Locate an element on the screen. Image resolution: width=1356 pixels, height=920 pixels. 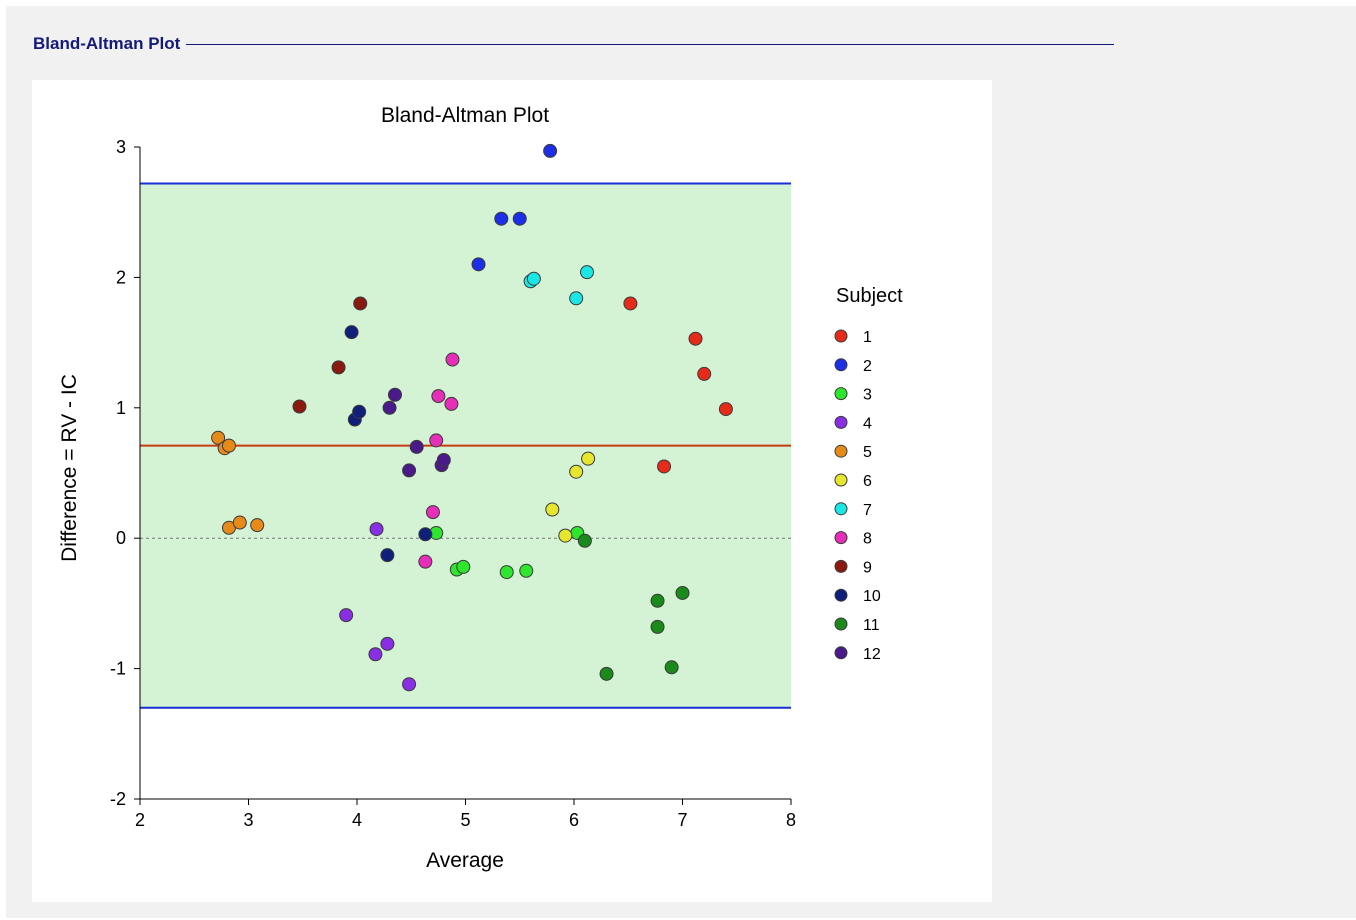
legend-label: 1 is located at coordinates (867, 337).